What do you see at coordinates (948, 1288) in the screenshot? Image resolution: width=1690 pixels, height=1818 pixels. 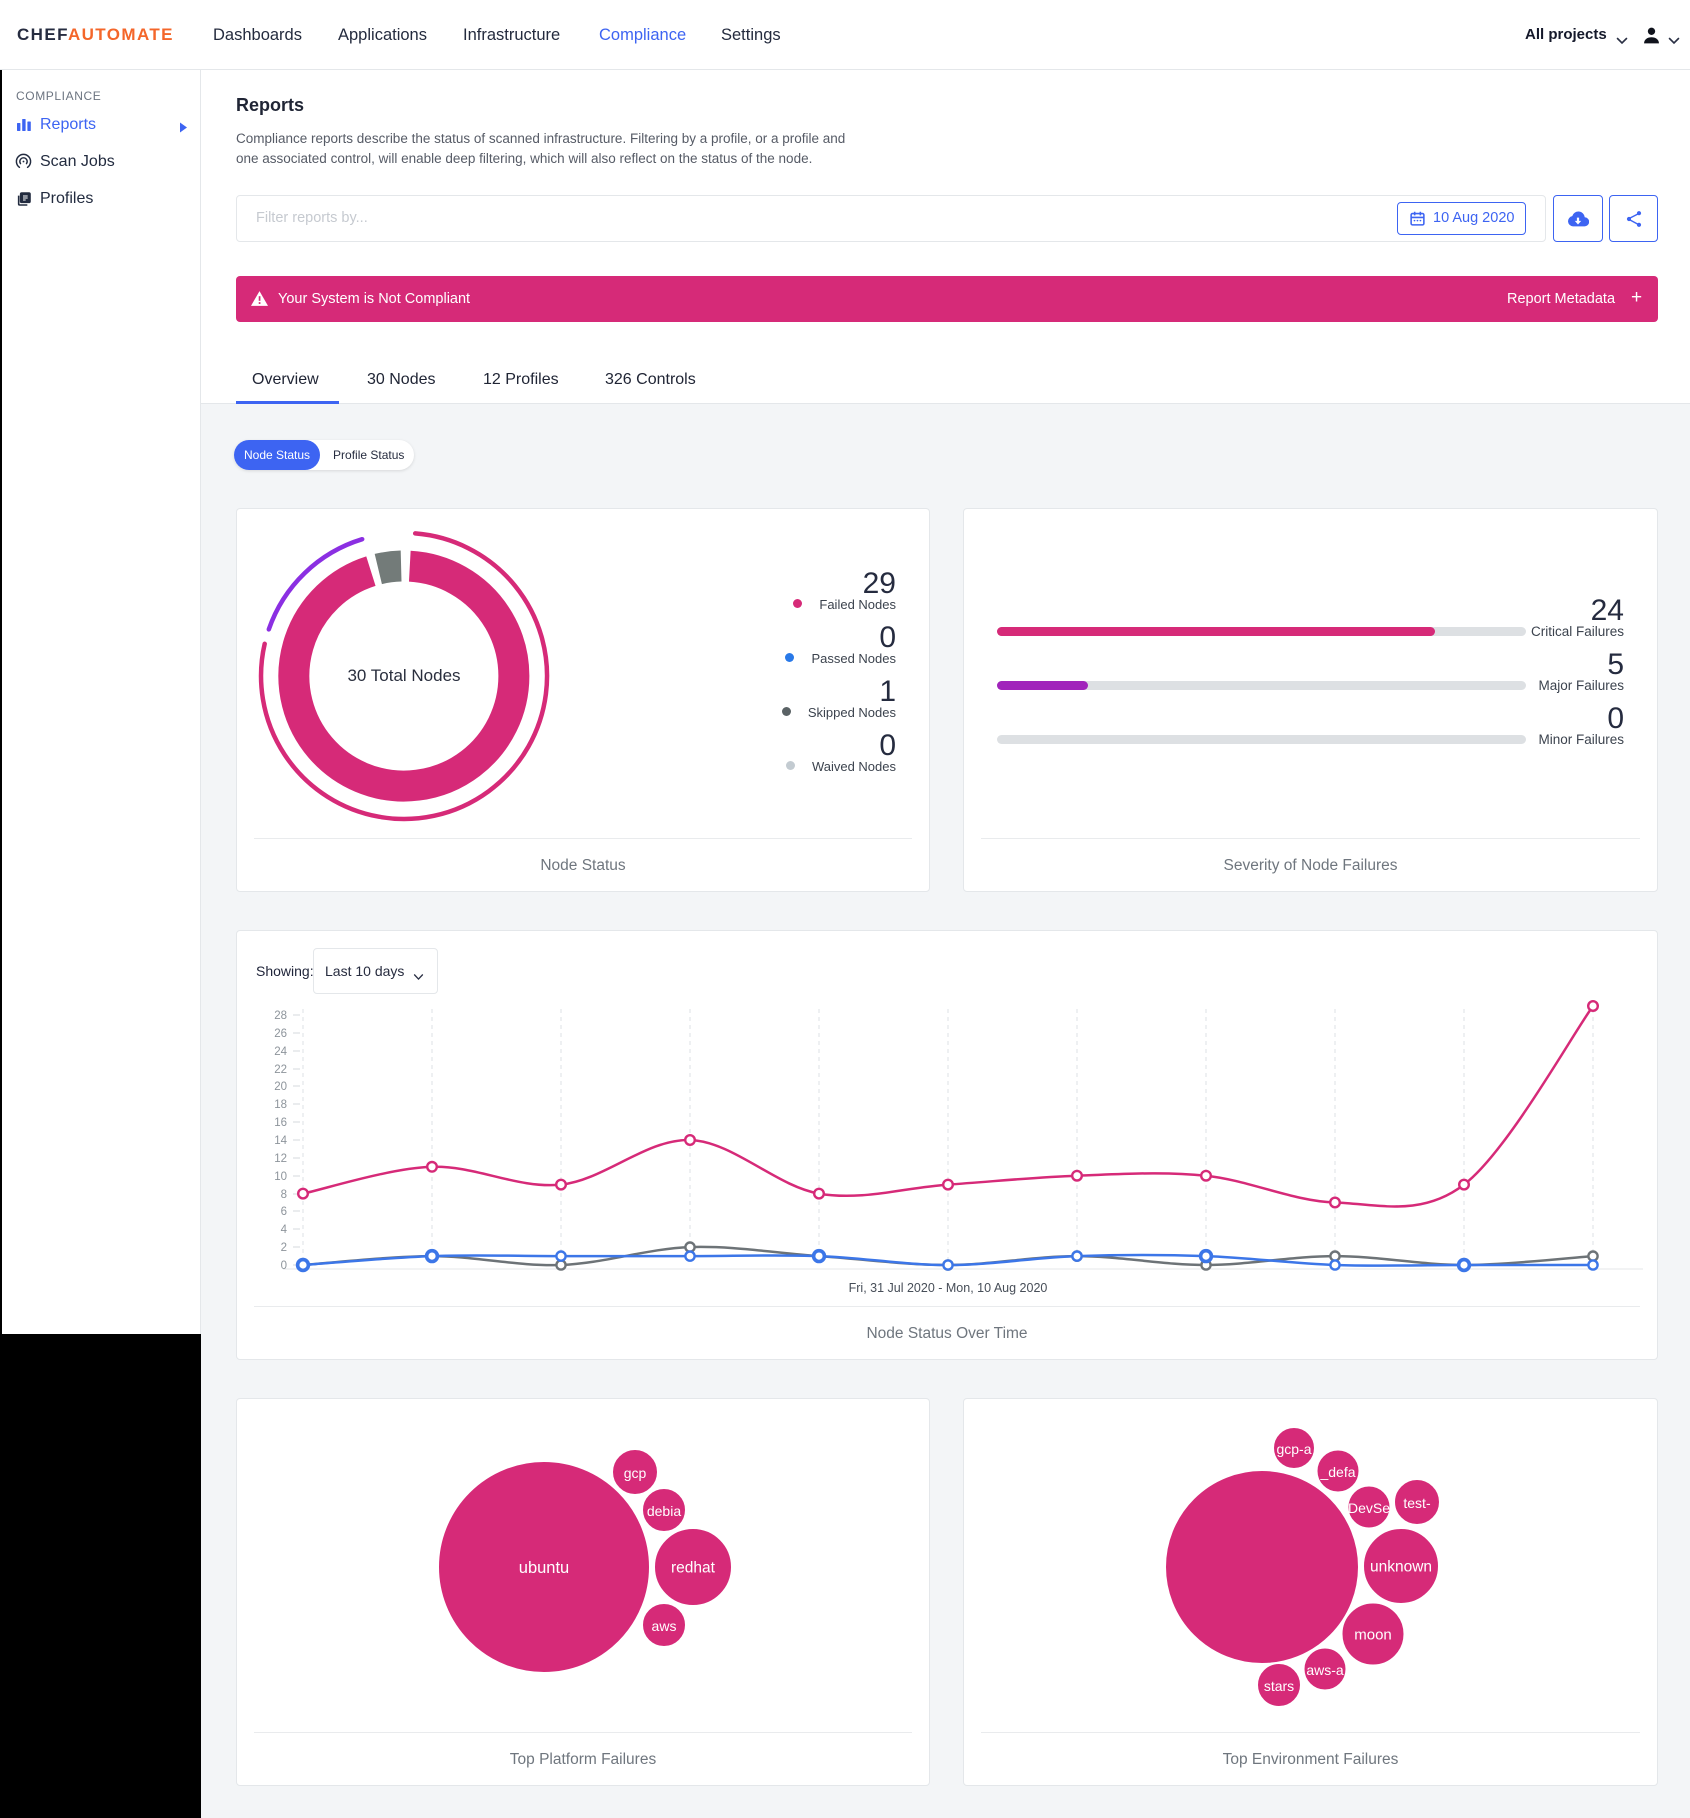 I see `svg-text:Fri, 31 Jul 2020 - Mon, 10 Aug: Fri, 31 Jul 2020 - Mon, 10 Aug 2020` at bounding box center [948, 1288].